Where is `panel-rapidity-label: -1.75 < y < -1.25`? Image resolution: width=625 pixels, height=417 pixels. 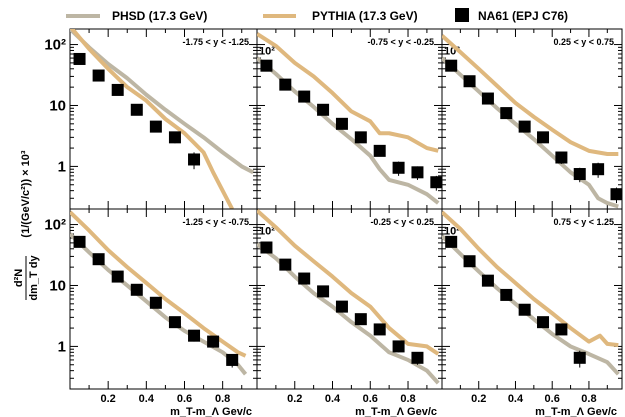 panel-rapidity-label: -1.75 < y < -1.25 is located at coordinates (215, 42).